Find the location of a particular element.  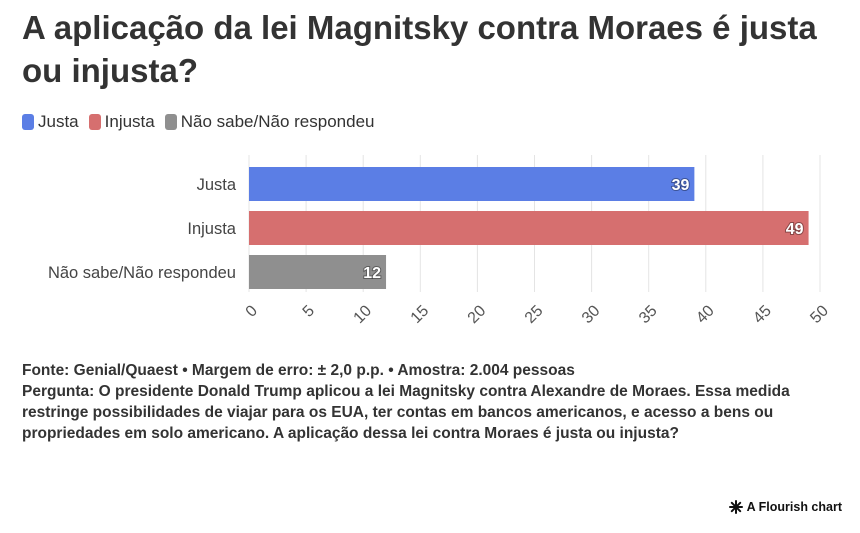

tick-label: 30 is located at coordinates (591, 314).